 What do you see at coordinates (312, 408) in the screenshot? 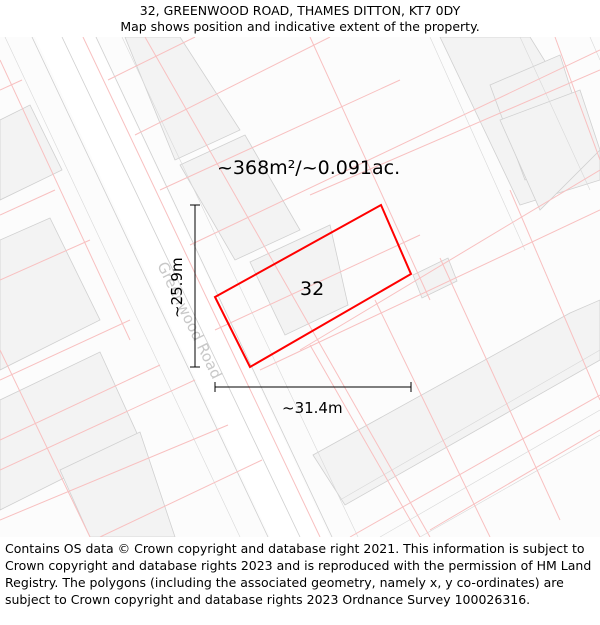
I see `horizontal-dimension-label: ~31.4m` at bounding box center [312, 408].